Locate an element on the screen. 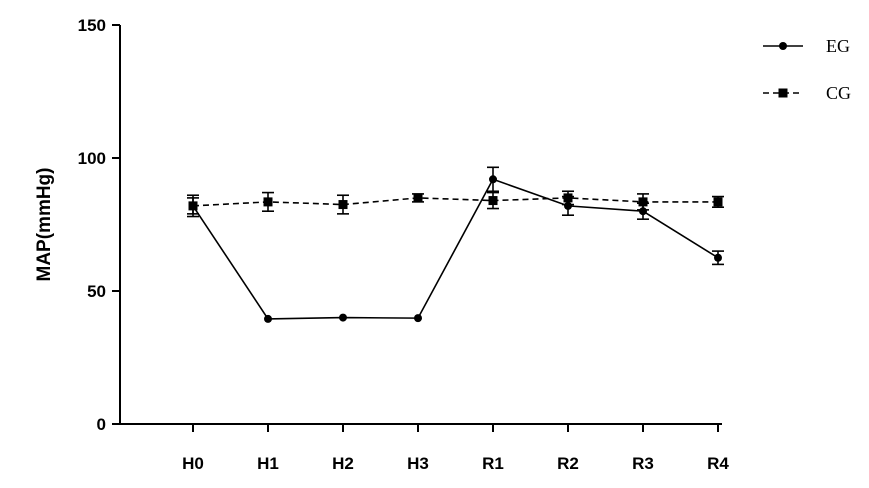 The height and width of the screenshot is (488, 869). x-tick-label: R2 is located at coordinates (568, 463).